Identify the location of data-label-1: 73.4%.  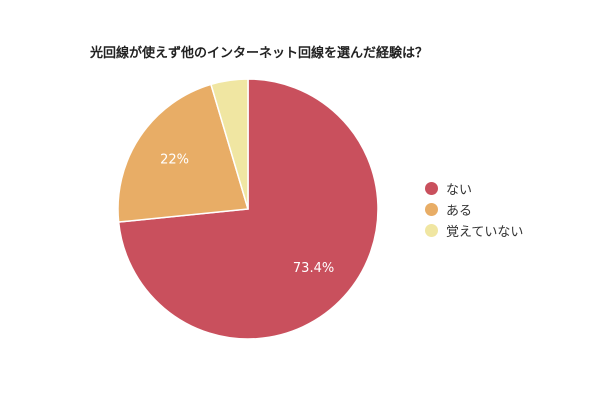
(313, 268).